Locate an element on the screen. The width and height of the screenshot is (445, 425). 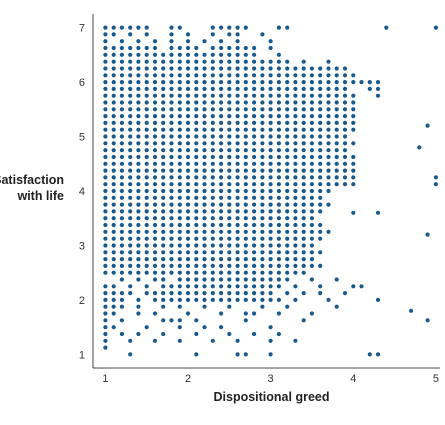
x-axis-ticks: 1 2 3 4 5 is located at coordinates (270, 379).